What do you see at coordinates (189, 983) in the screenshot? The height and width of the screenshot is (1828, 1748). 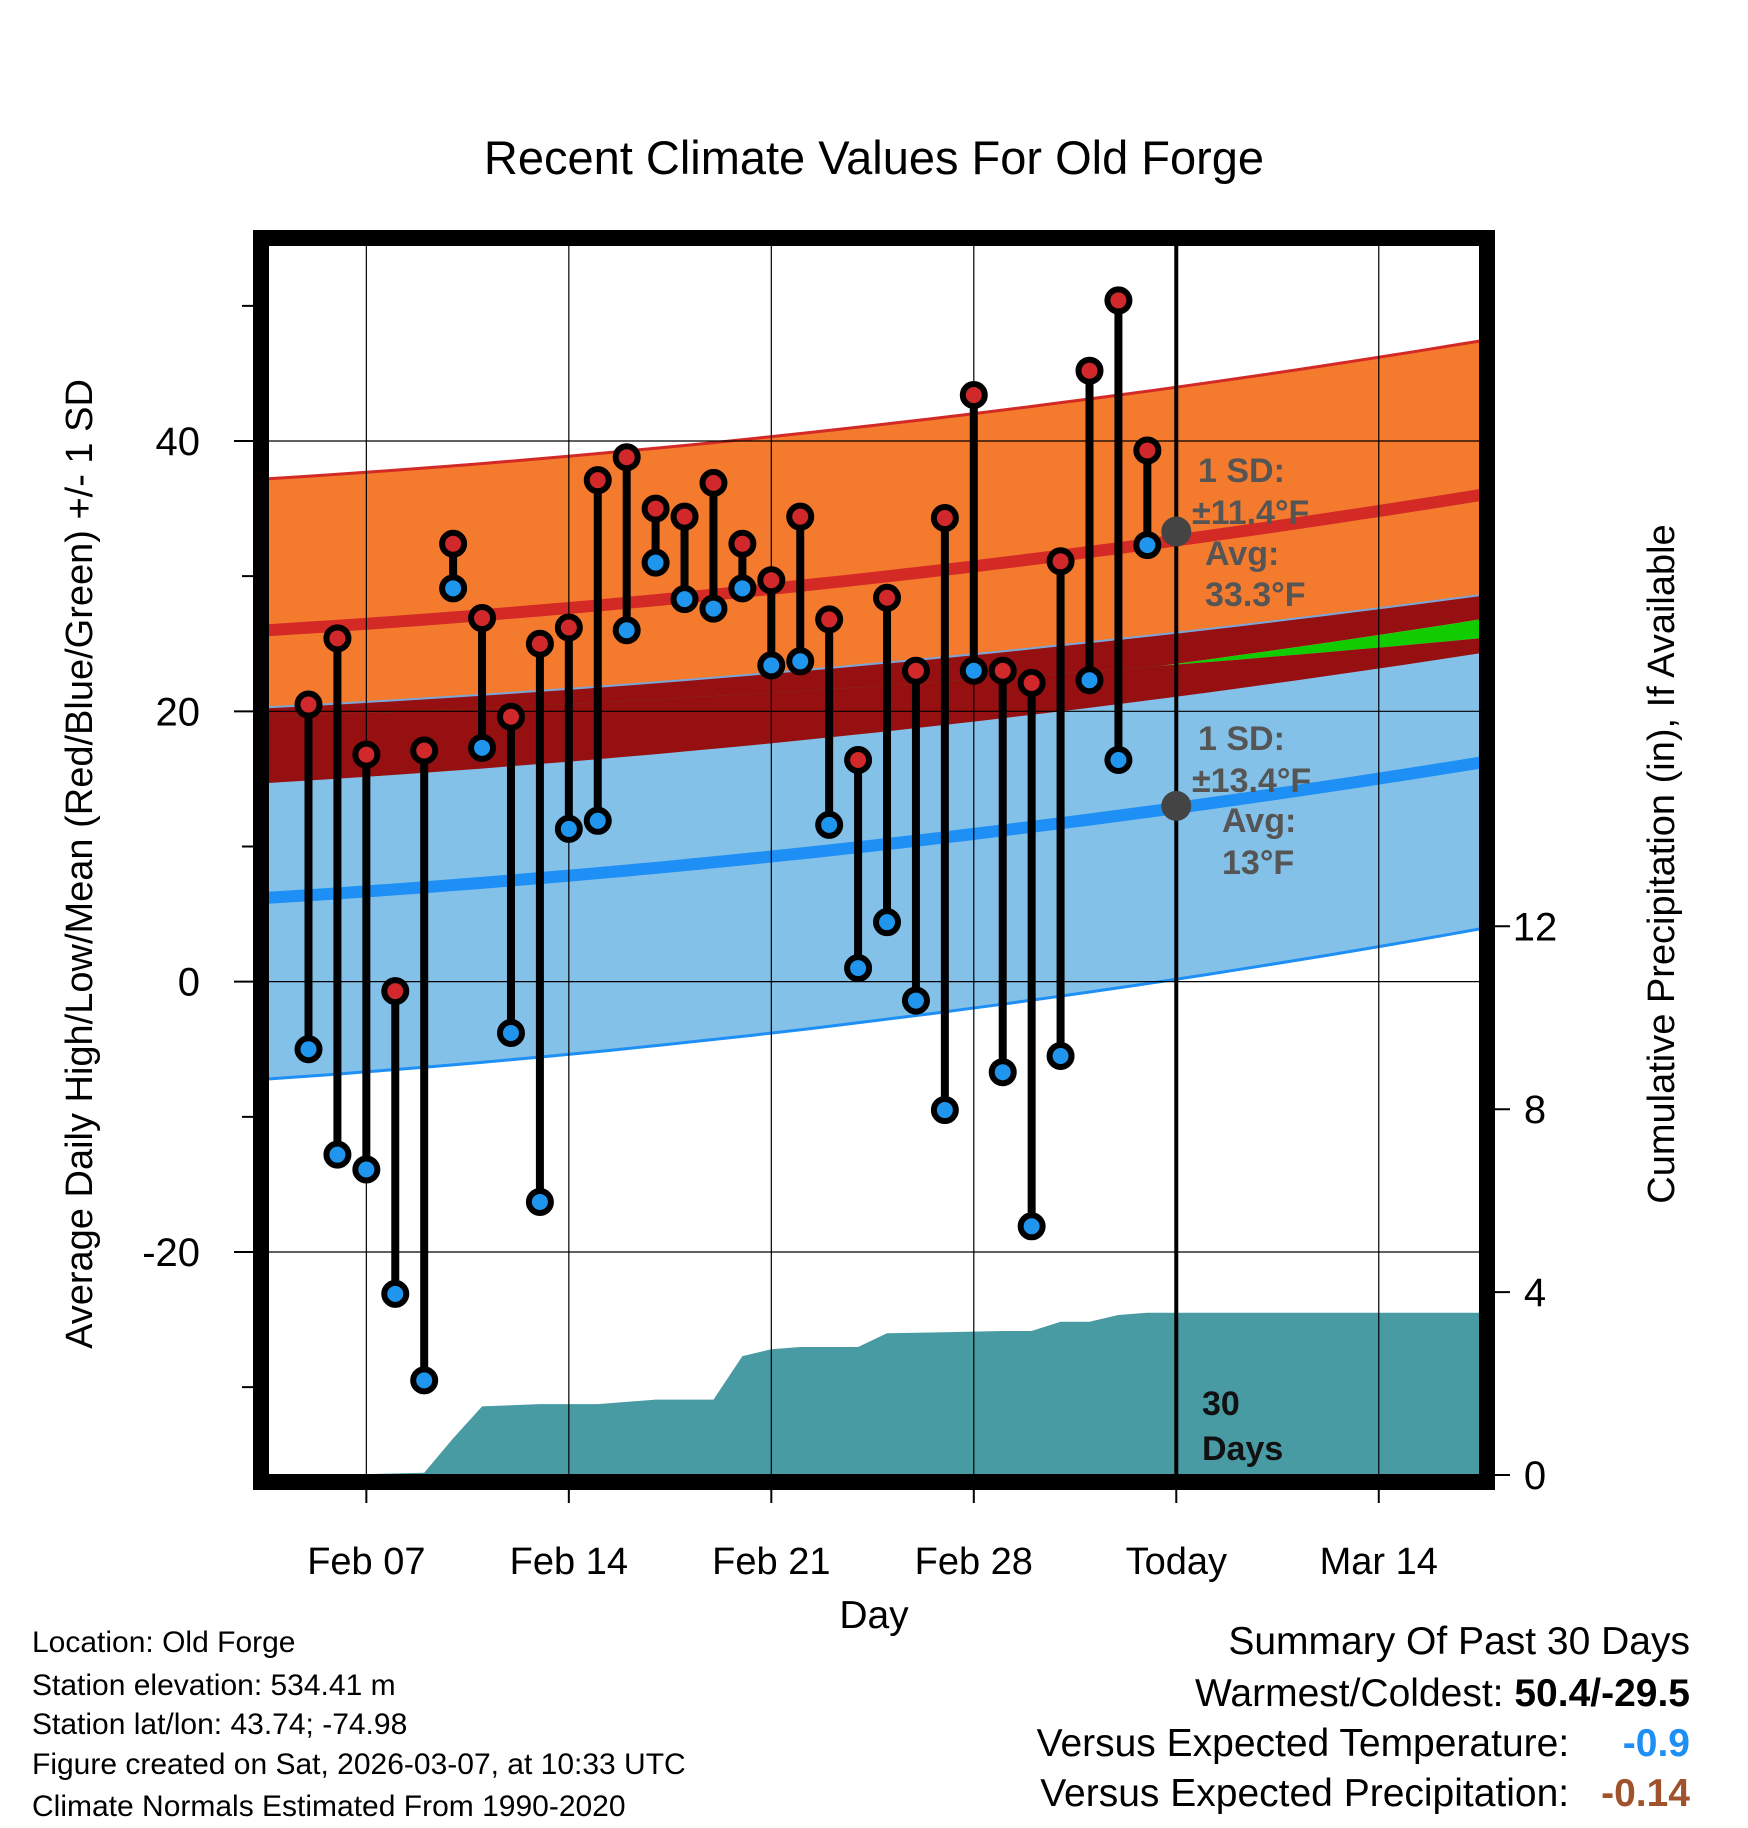 I see `y-tick-label: 0` at bounding box center [189, 983].